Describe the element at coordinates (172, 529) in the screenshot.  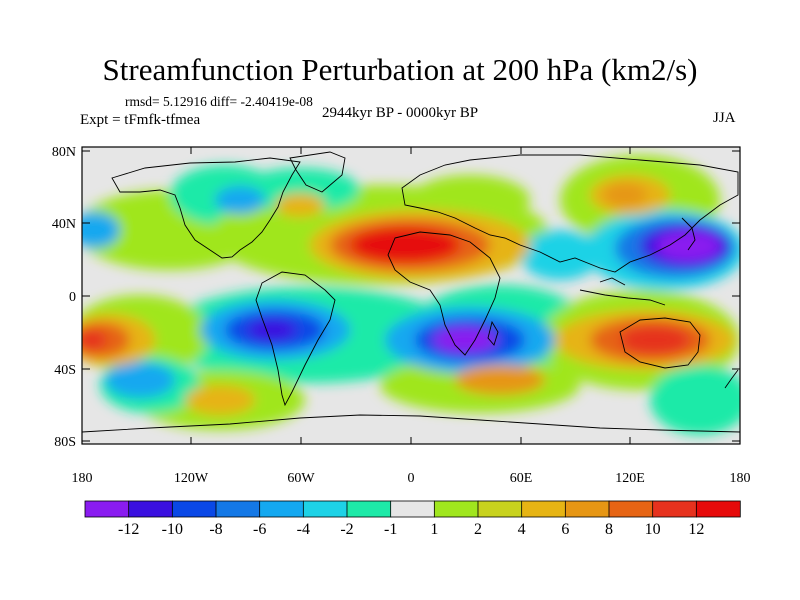
I see `colorbar-label: -10` at that location.